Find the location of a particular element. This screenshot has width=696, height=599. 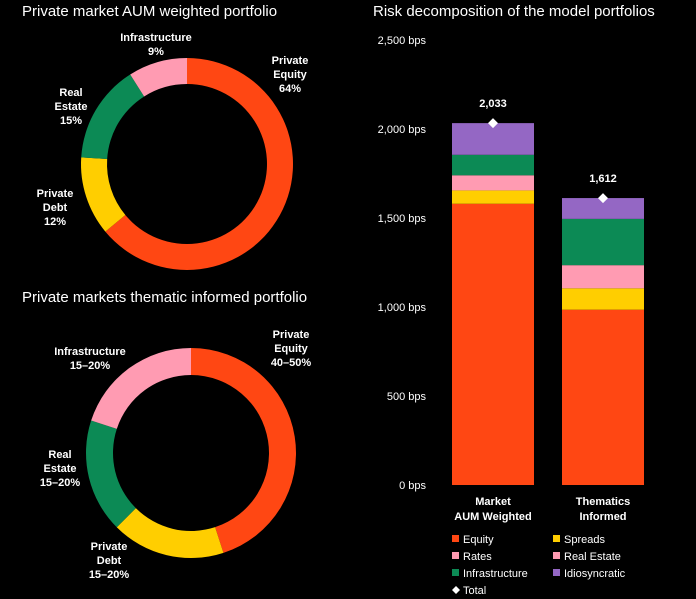

legend-swatch-infrastructure is located at coordinates (455, 572).